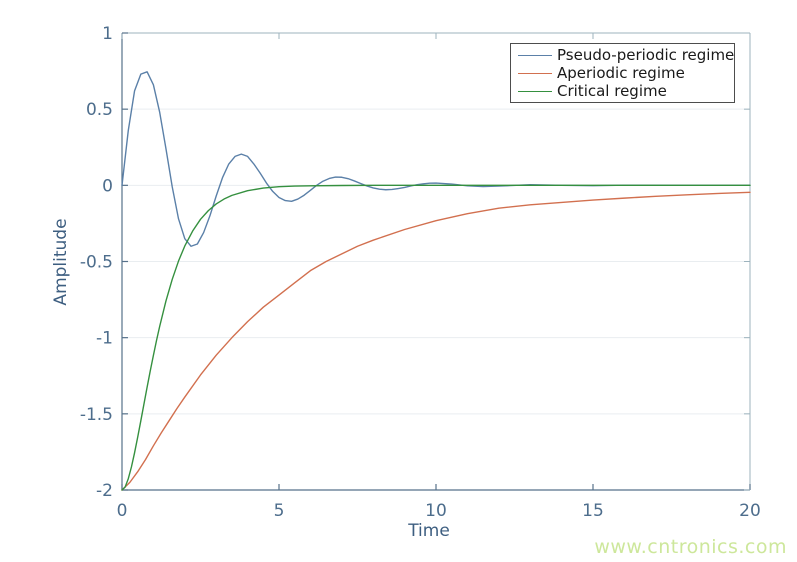 The width and height of the screenshot is (797, 562). Describe the element at coordinates (535, 55) in the screenshot. I see `legend-line-sample-pseudo-periodic` at that location.